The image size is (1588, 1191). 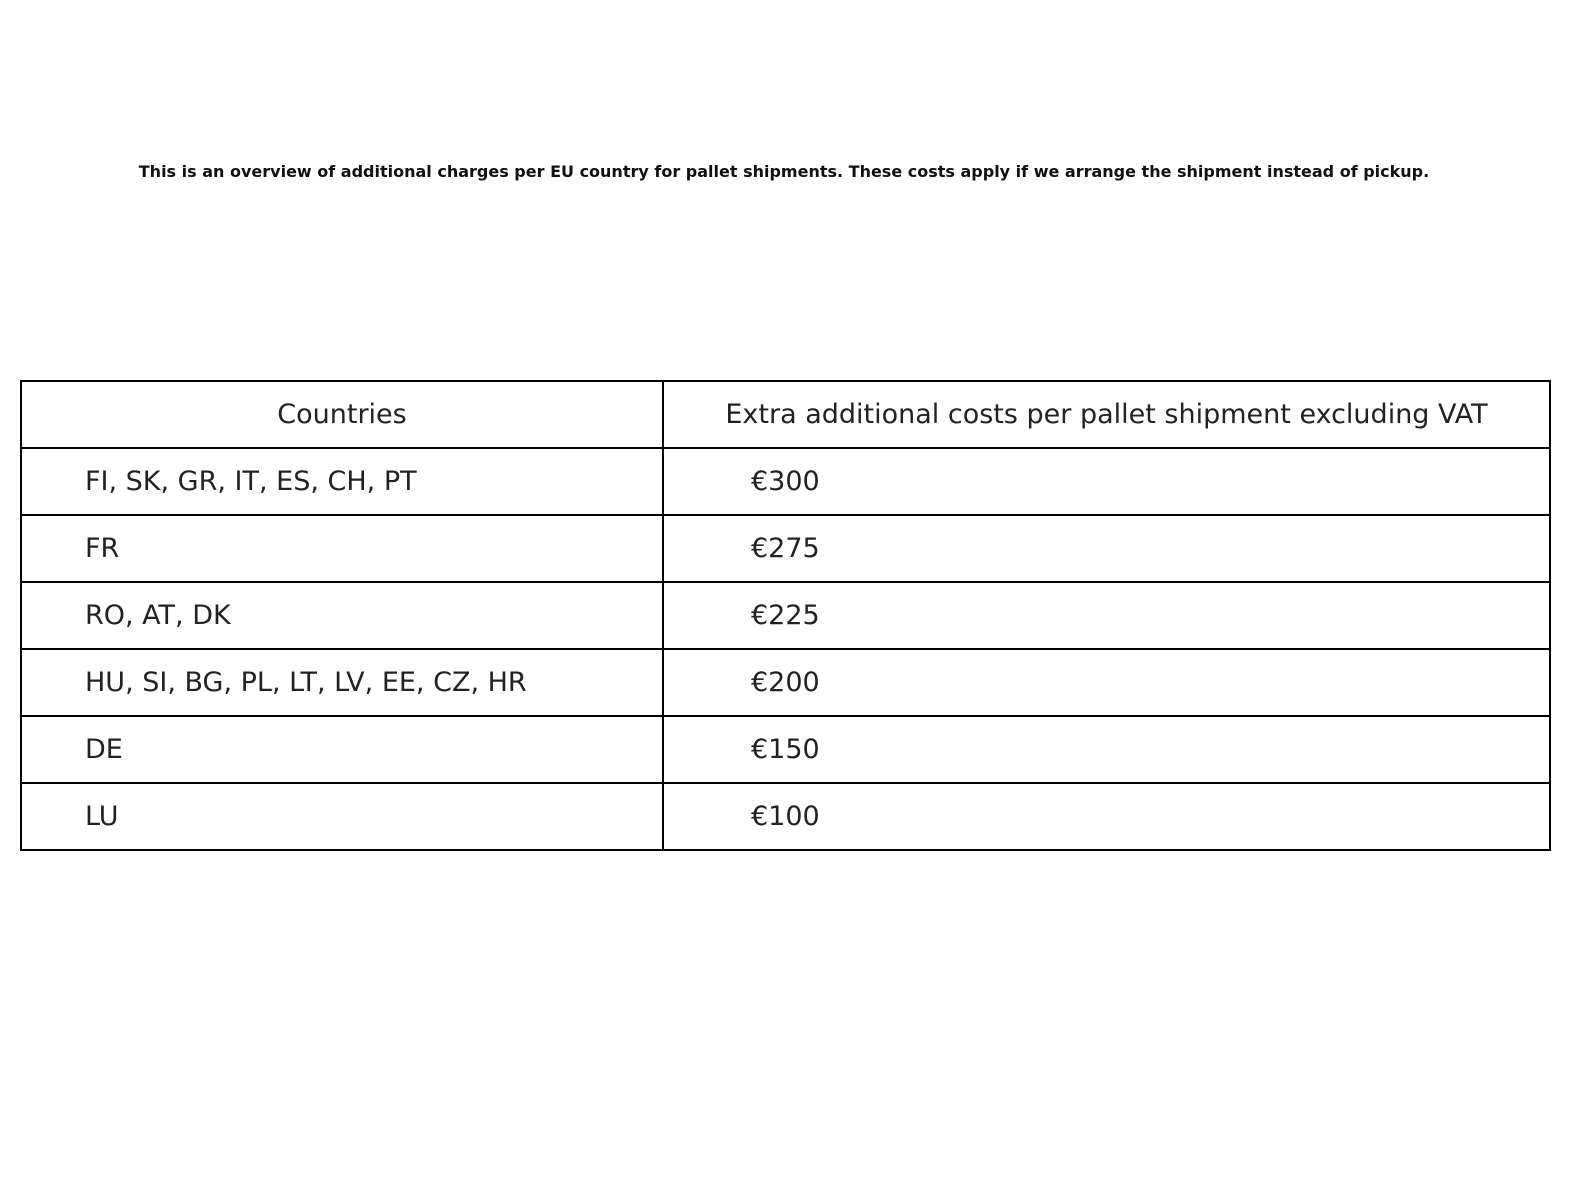 I want to click on cell-countries: RO, AT, DK, so click(x=342, y=615).